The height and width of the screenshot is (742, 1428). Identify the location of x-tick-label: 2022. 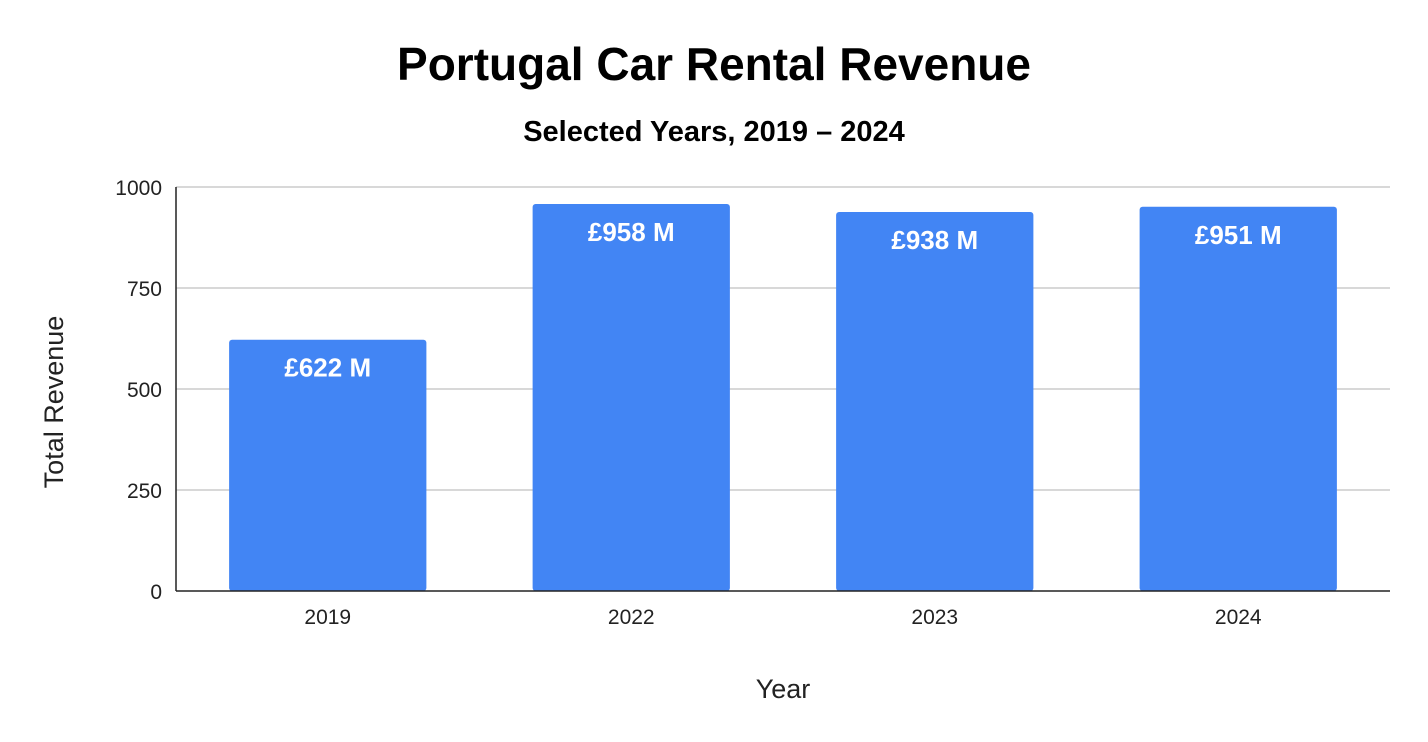
(631, 617).